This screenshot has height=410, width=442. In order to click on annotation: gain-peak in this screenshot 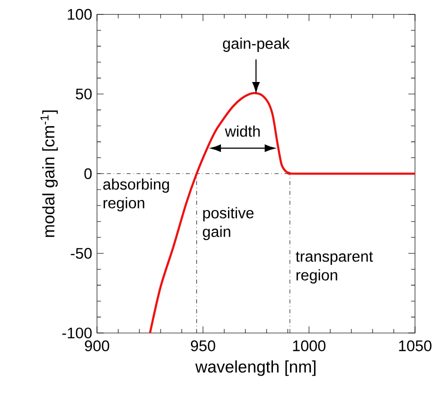, I will do `click(256, 45)`.